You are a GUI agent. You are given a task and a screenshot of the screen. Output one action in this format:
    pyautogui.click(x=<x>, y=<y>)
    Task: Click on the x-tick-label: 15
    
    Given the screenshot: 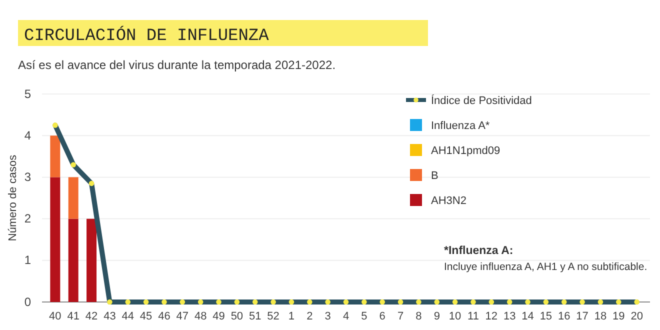 What is the action you would take?
    pyautogui.click(x=546, y=316)
    